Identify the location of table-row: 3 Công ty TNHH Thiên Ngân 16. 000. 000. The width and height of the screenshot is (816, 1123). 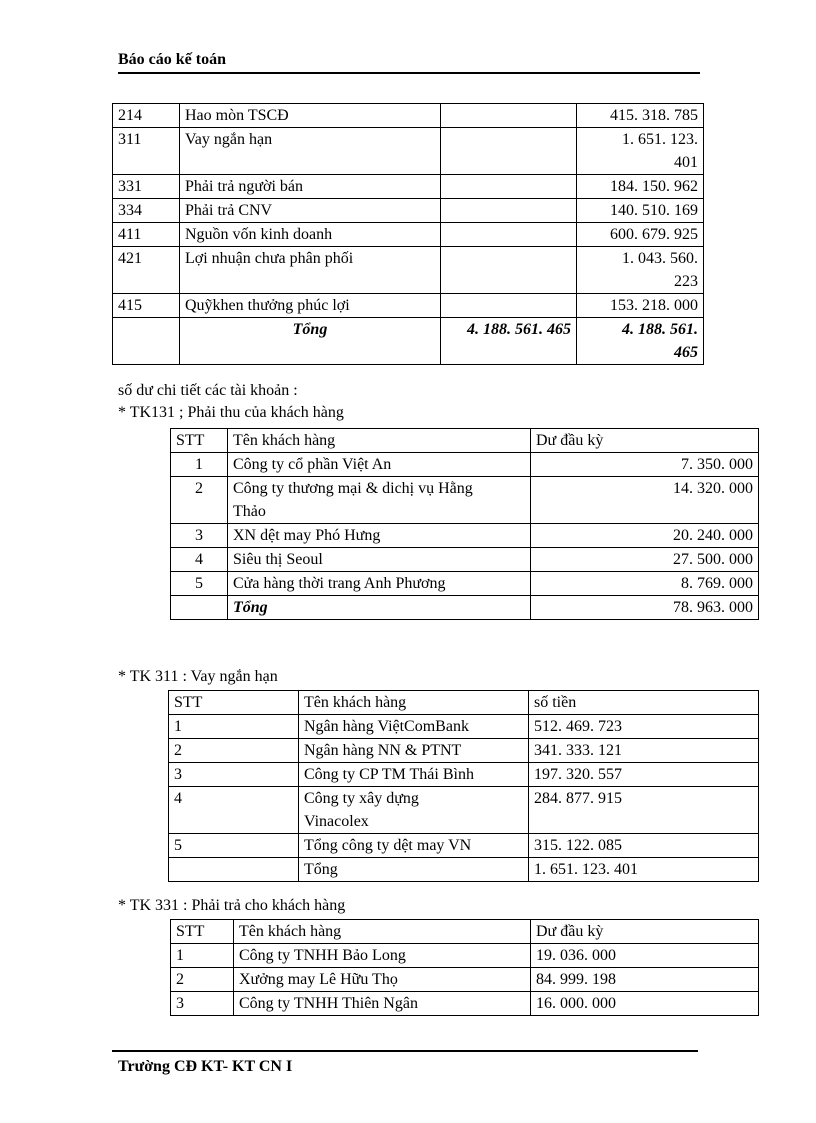
(464, 1003).